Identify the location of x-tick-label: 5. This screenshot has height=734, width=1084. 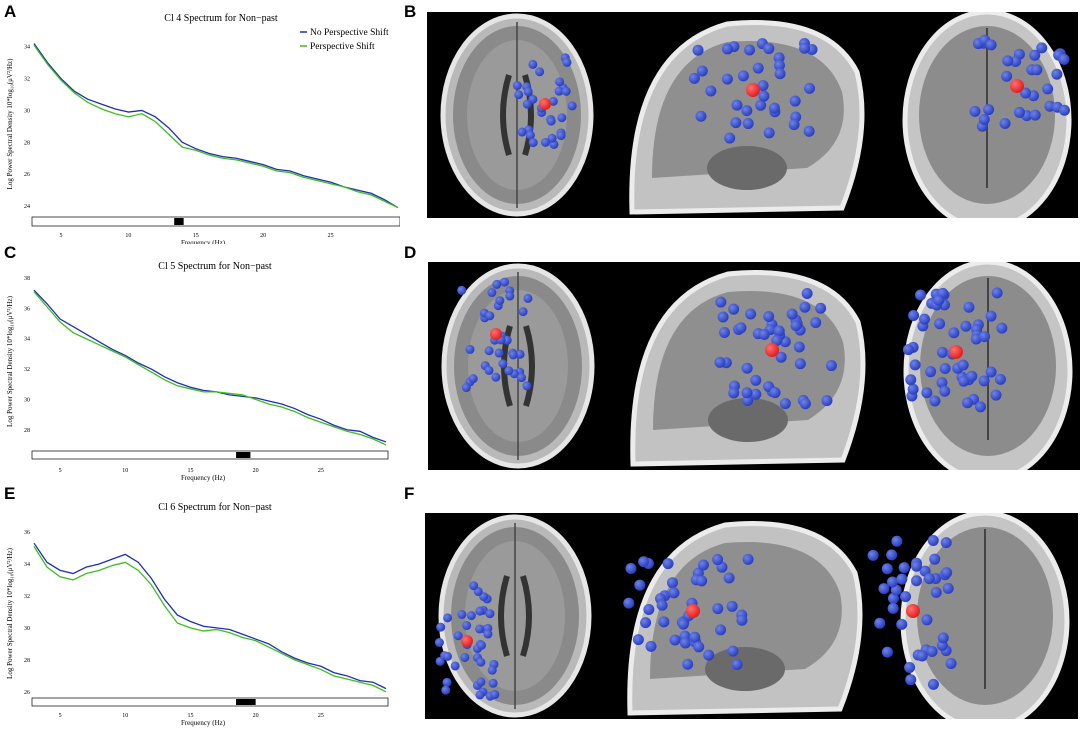
(60, 236).